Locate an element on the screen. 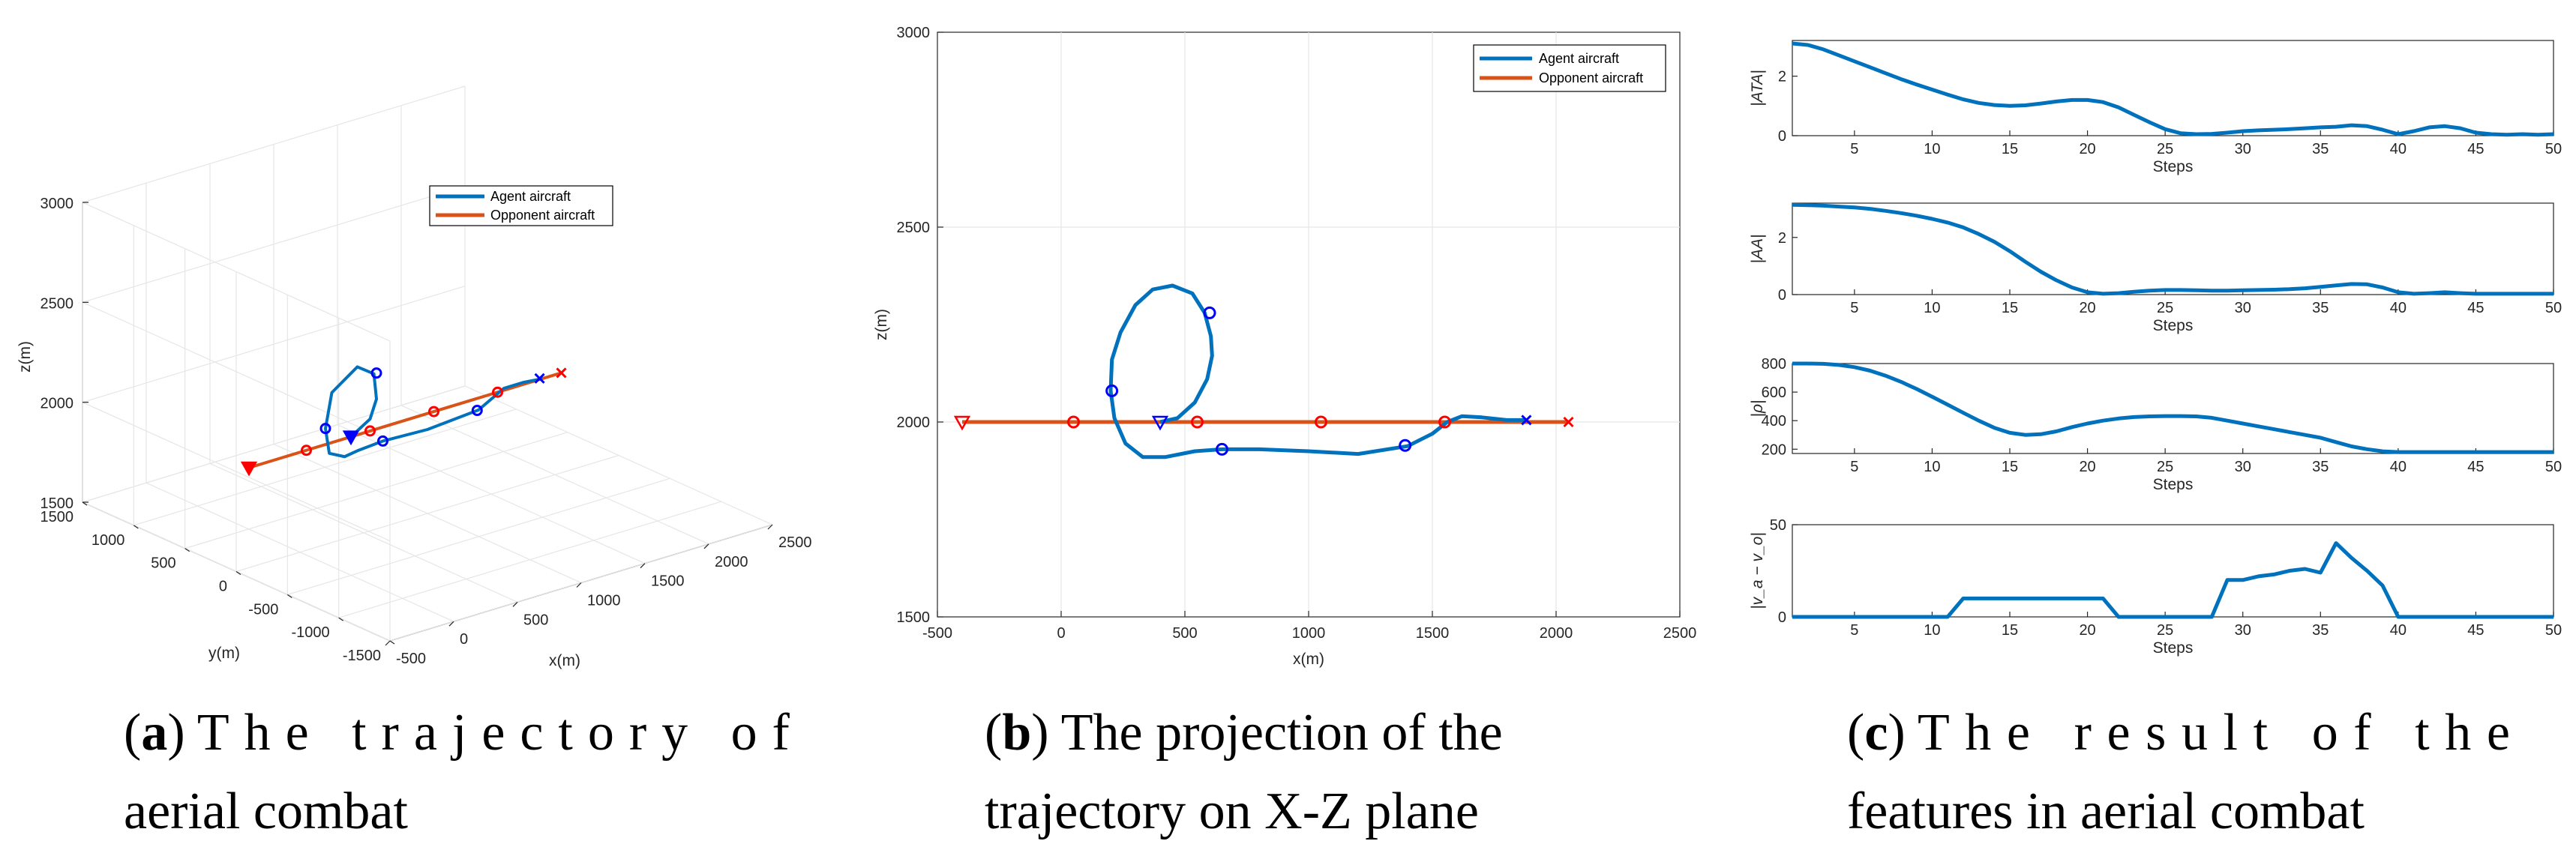 The image size is (2576, 862). panel-b-xticks: -500 0 500 1000 1500 2000 2500 is located at coordinates (1309, 626).